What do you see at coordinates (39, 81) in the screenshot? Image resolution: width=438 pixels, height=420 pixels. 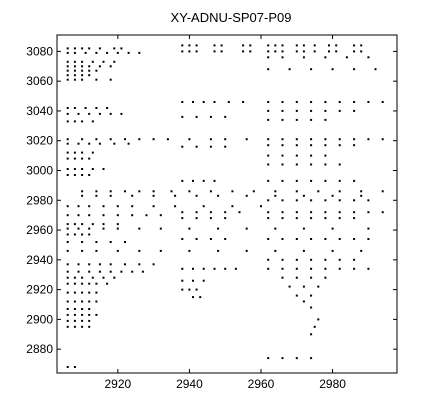 I see `y-tick-label: 3060` at bounding box center [39, 81].